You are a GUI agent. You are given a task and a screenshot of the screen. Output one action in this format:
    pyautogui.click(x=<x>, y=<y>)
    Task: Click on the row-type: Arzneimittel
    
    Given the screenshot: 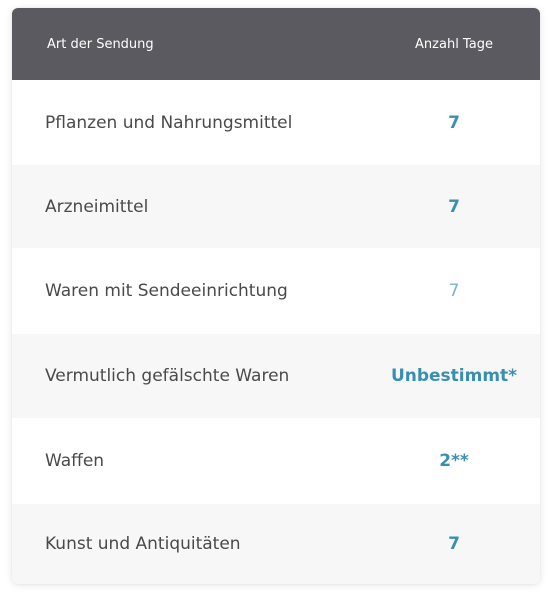 What is the action you would take?
    pyautogui.click(x=97, y=206)
    